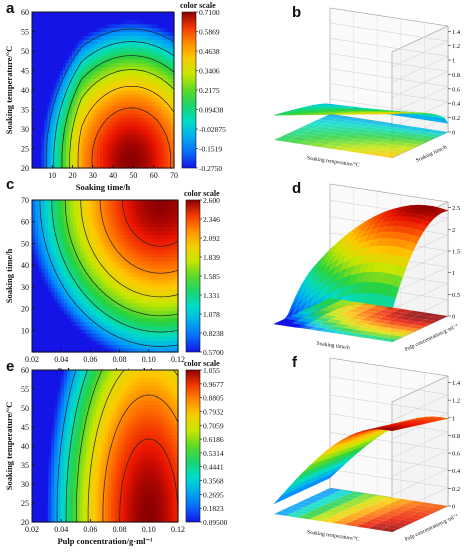  I want to click on colorbar-tick-label: 0.5869, so click(209, 32).